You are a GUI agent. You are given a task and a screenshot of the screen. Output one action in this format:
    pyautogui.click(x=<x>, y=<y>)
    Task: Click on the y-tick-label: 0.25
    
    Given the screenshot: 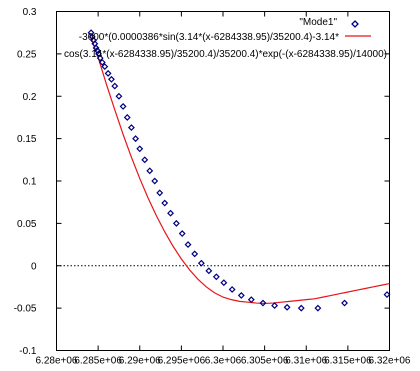 What is the action you would take?
    pyautogui.click(x=27, y=54)
    